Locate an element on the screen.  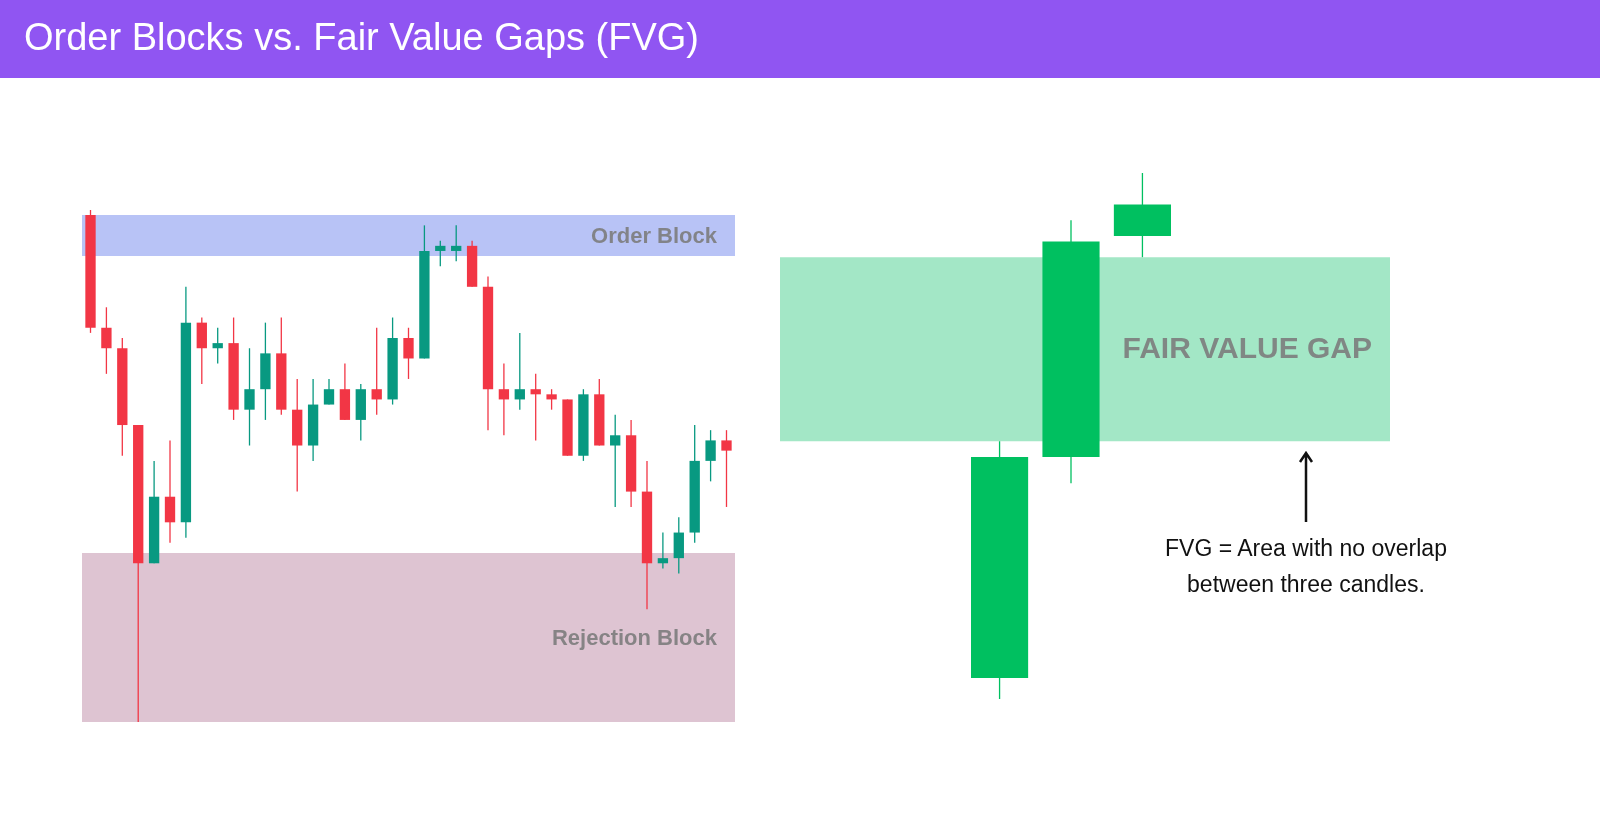
annotation: FVG = Area with no overlap between three candles. is located at coordinates (1306, 566).